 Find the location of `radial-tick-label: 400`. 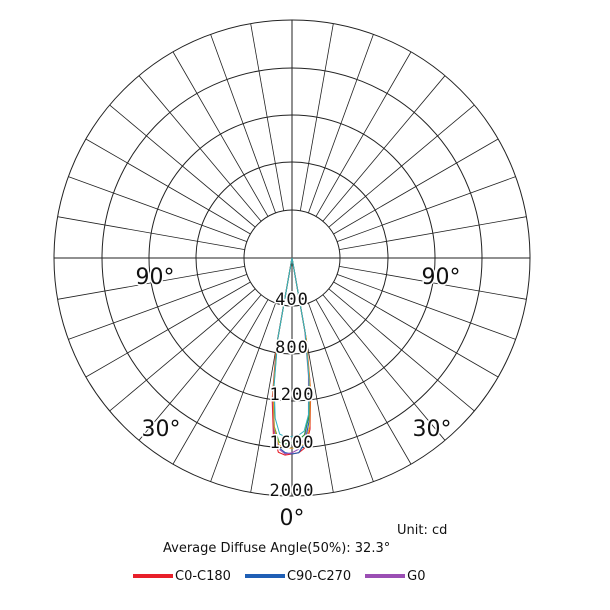

radial-tick-label: 400 is located at coordinates (292, 300).